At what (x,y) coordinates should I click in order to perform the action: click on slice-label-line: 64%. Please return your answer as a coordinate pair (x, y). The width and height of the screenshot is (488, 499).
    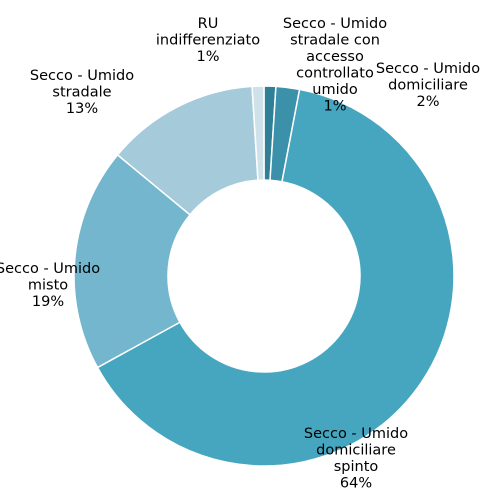
    Looking at the image, I should click on (356, 484).